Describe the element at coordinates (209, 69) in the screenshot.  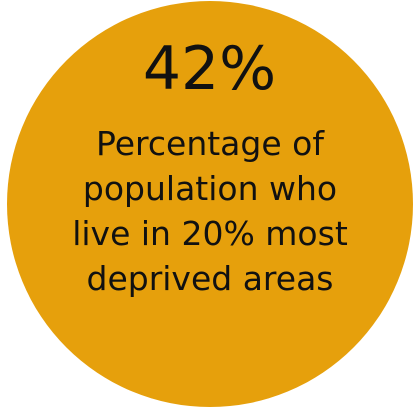
I see `stat-value: 42%` at that location.